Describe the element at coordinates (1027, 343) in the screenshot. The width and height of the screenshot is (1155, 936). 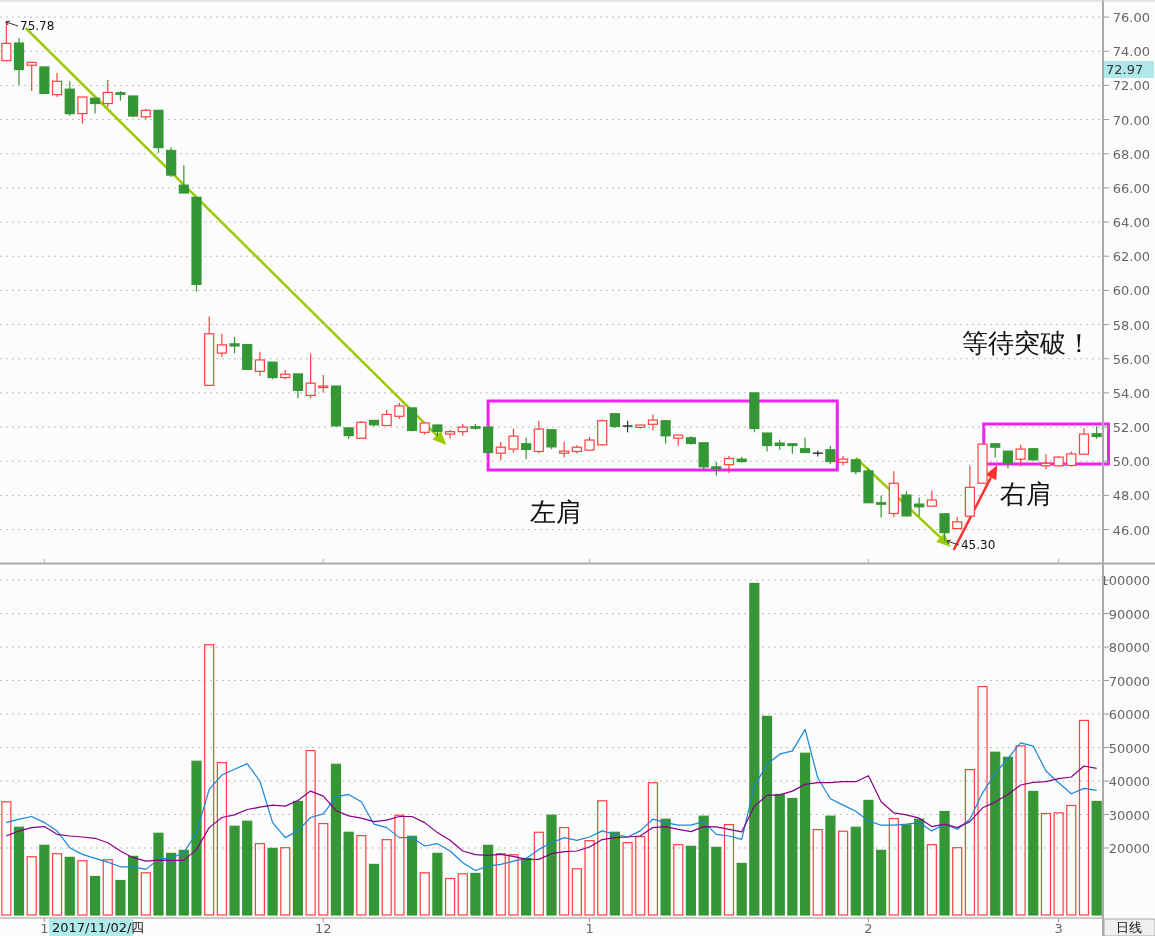
I see `annotation: 等待突破！` at that location.